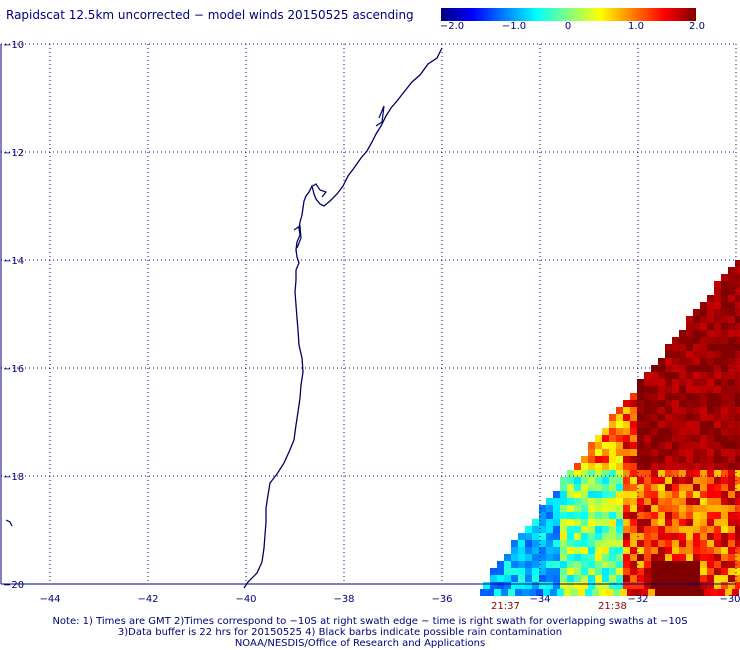 This screenshot has width=740, height=650. What do you see at coordinates (320, 190) in the screenshot?
I see `coastline-inlet` at bounding box center [320, 190].